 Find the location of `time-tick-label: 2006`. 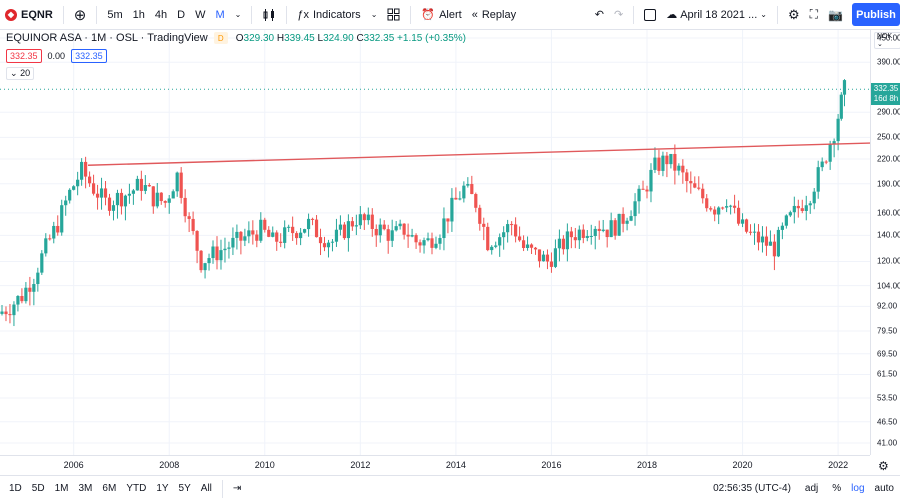

time-tick-label: 2006 is located at coordinates (73, 465).